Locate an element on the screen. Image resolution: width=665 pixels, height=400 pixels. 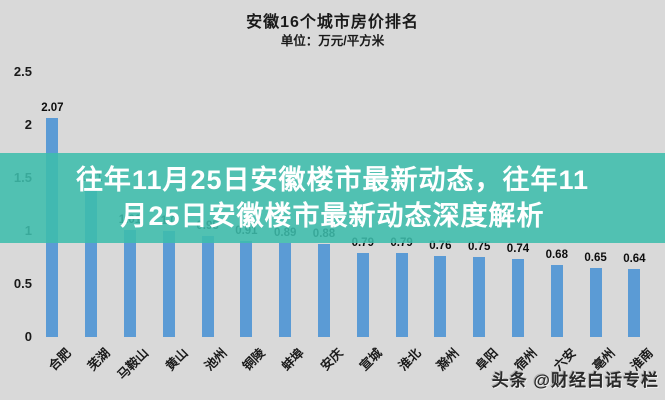
x-axis-label: 芜湖 is located at coordinates (99, 359).